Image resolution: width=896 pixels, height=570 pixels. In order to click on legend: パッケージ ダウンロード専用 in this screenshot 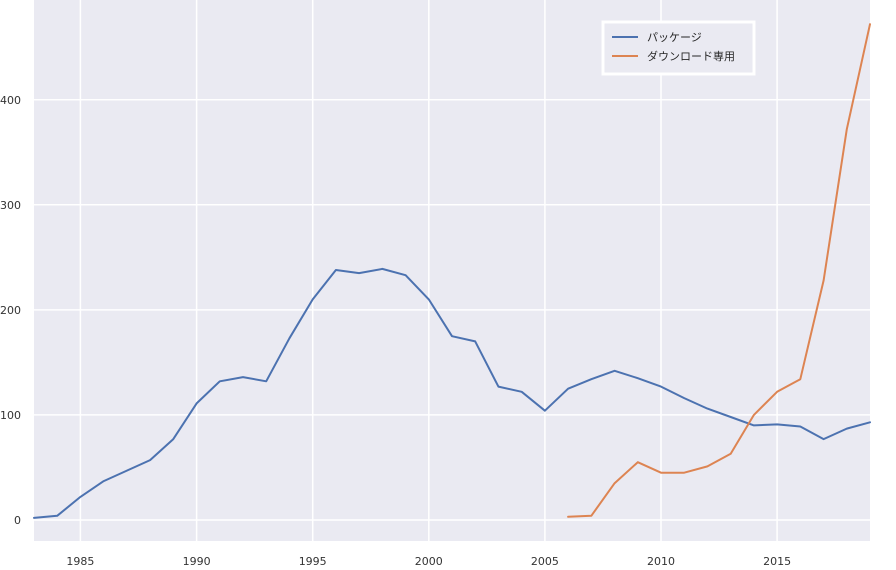, I will do `click(678, 48)`.